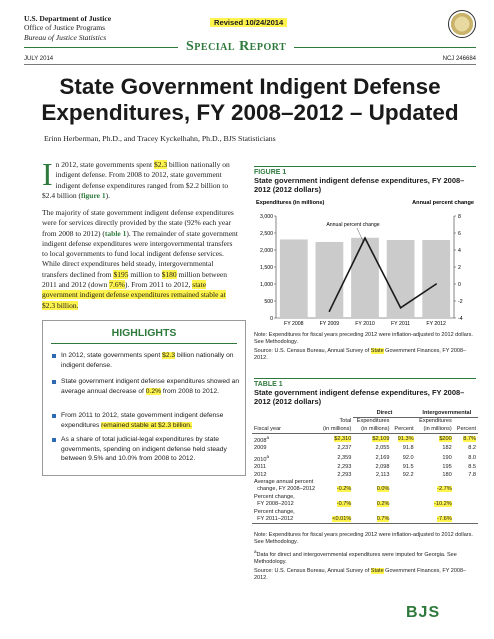  Describe the element at coordinates (443, 203) in the screenshot. I see `right-axis-title: Annual percent change` at that location.